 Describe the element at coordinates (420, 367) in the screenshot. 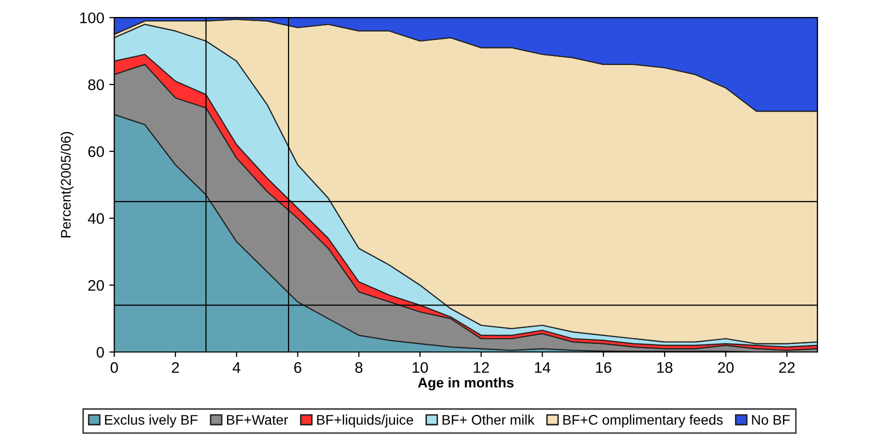

I see `x-tick-label: 10` at that location.